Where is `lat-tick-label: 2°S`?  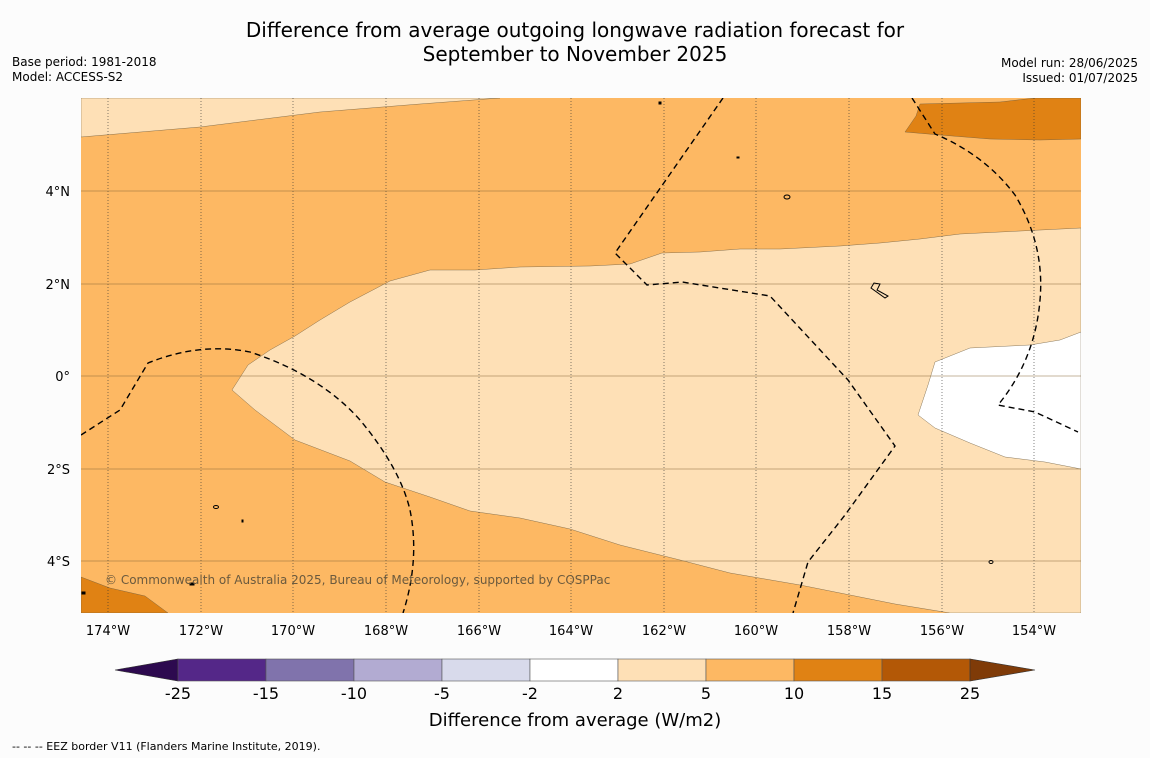 lat-tick-label: 2°S is located at coordinates (58, 470).